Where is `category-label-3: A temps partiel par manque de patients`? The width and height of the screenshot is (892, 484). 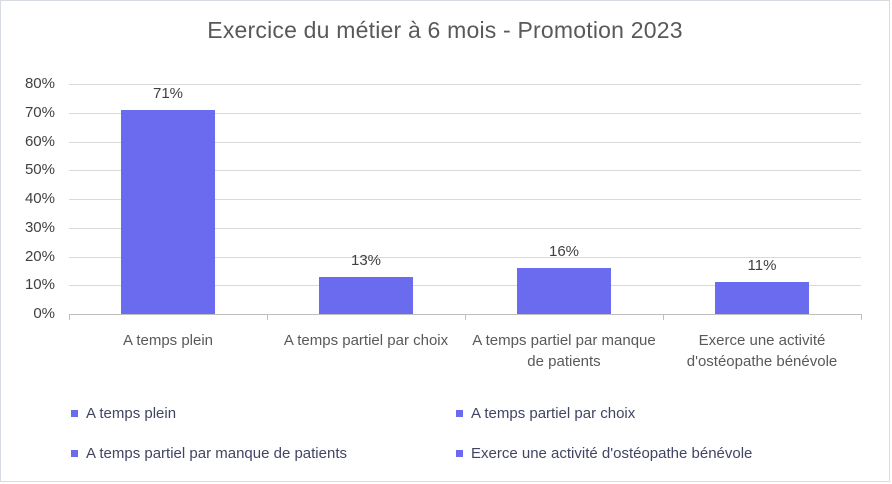
category-label-3: A temps partiel par manque de patients is located at coordinates (564, 351).